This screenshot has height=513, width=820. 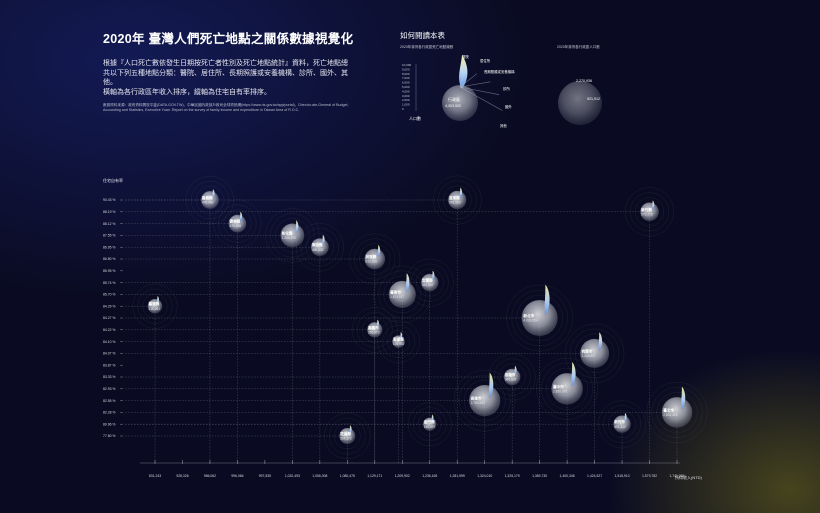 What do you see at coordinates (210, 476) in the screenshot?
I see `x-tick-label: 986,062` at bounding box center [210, 476].